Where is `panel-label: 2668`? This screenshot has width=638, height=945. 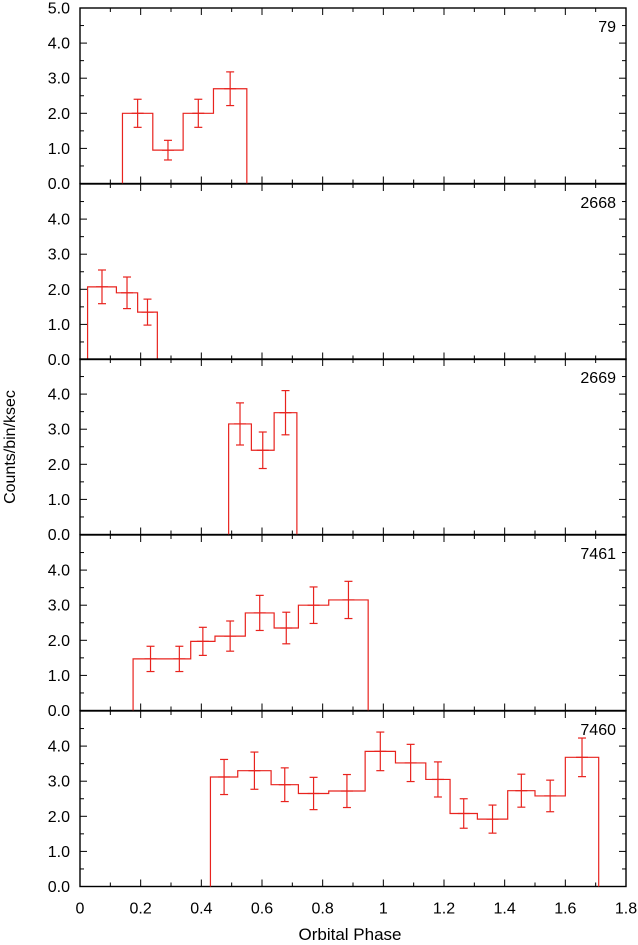
panel-label: 2668 is located at coordinates (598, 203).